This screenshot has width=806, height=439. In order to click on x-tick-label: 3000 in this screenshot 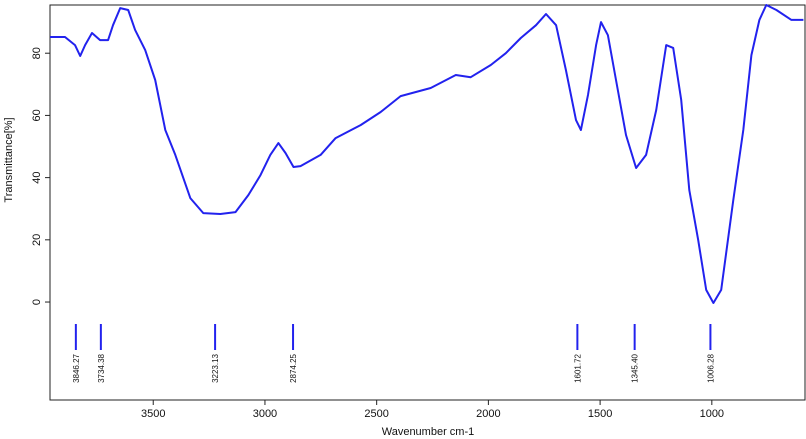, I will do `click(265, 414)`.